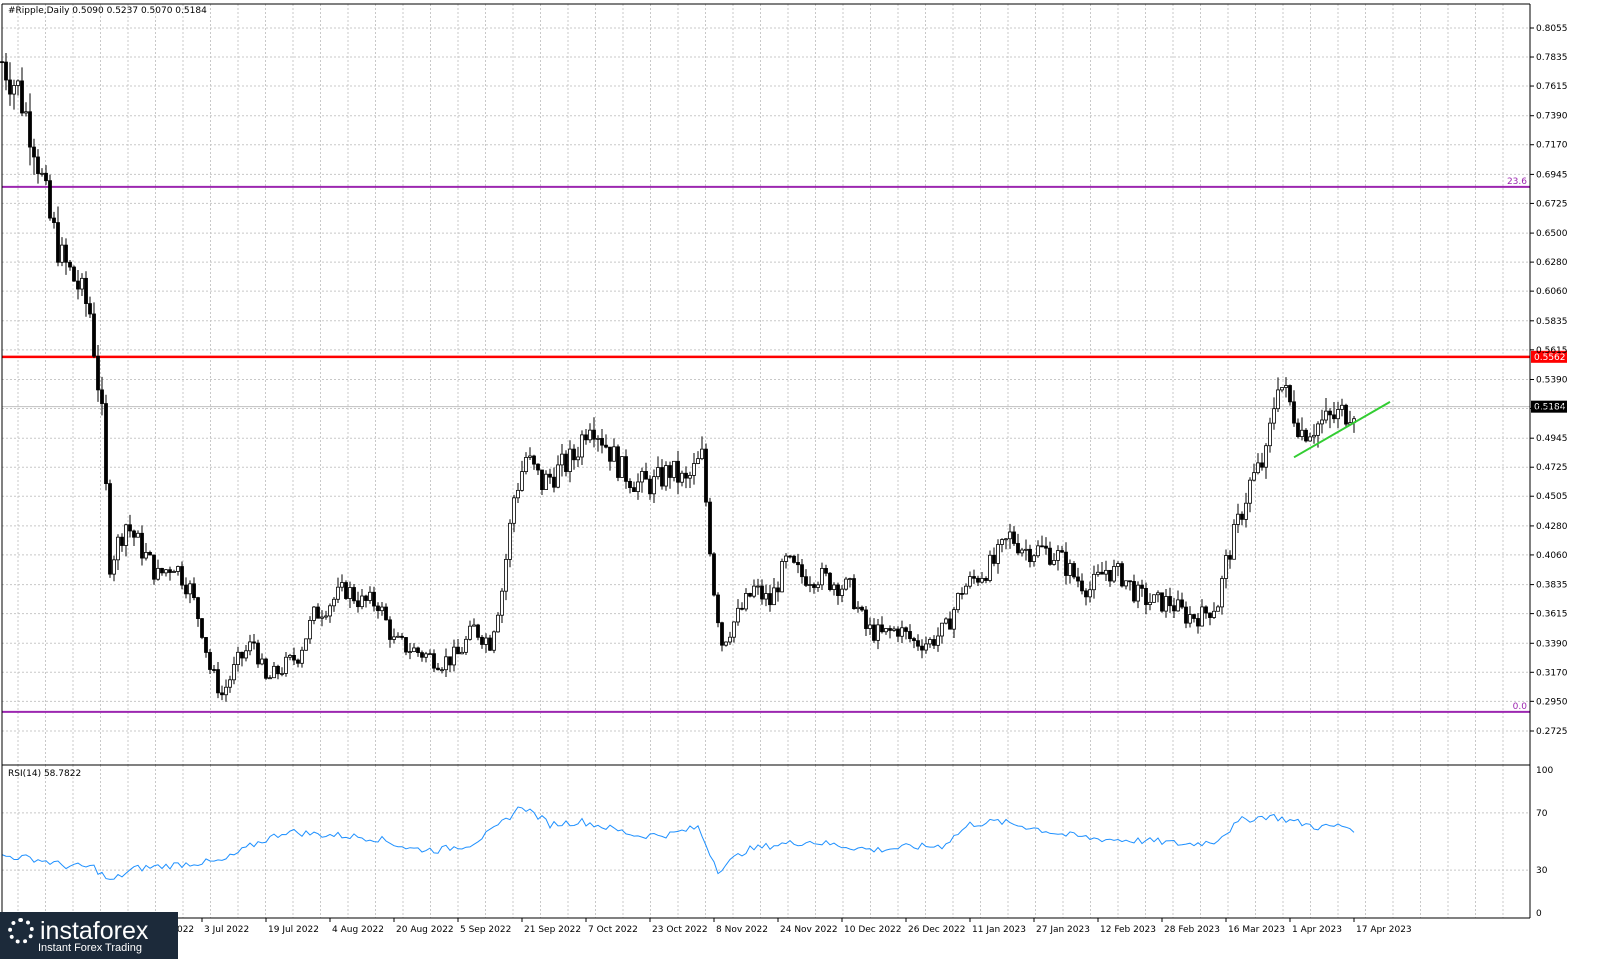 This screenshot has width=1600, height=959. What do you see at coordinates (1552, 204) in the screenshot?
I see `price-tick-label: 0.6725` at bounding box center [1552, 204].